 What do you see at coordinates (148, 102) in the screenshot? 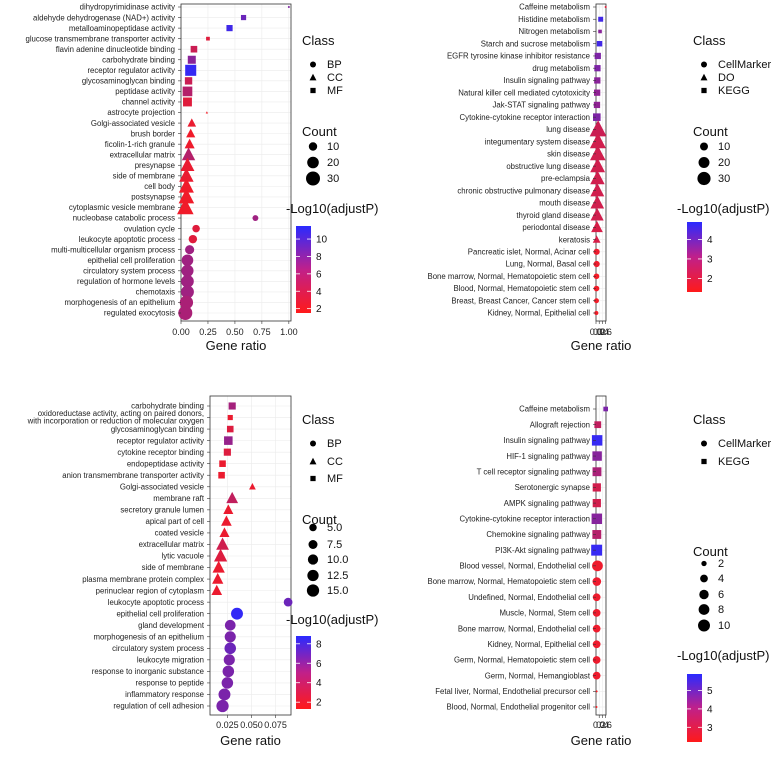
I see `y-tick-label: channel activity` at bounding box center [148, 102].